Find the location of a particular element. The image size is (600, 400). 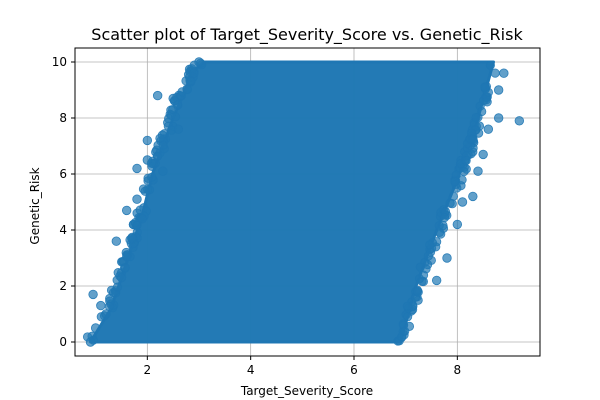

y-tick-label: 8 is located at coordinates (63, 118).